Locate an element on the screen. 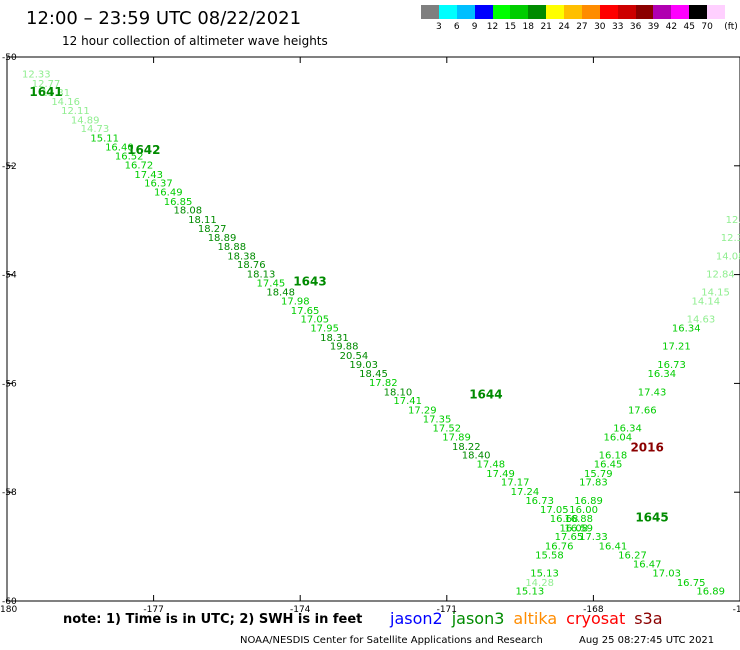 The width and height of the screenshot is (740, 650). swh-label: 18.89 is located at coordinates (222, 238).